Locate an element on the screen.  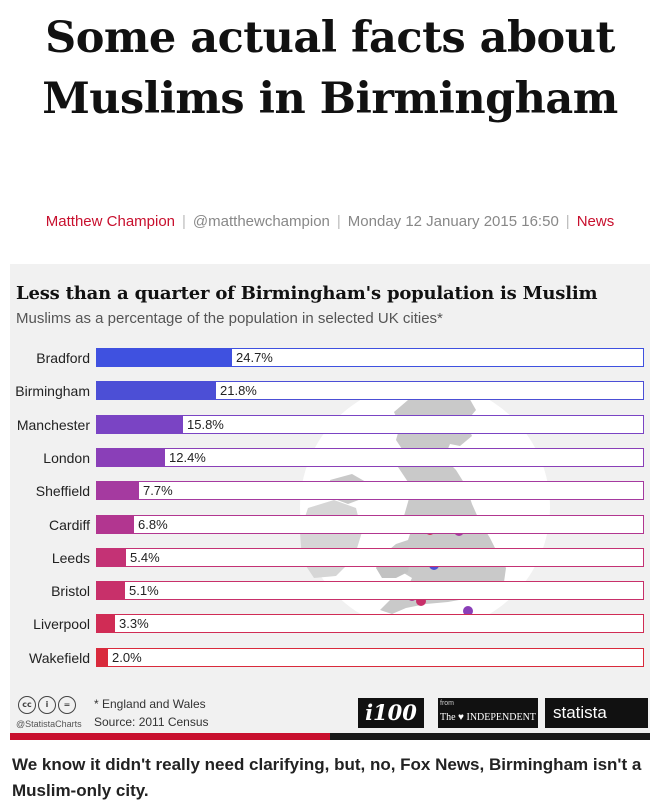
attribution-icon: i is located at coordinates (47, 705).